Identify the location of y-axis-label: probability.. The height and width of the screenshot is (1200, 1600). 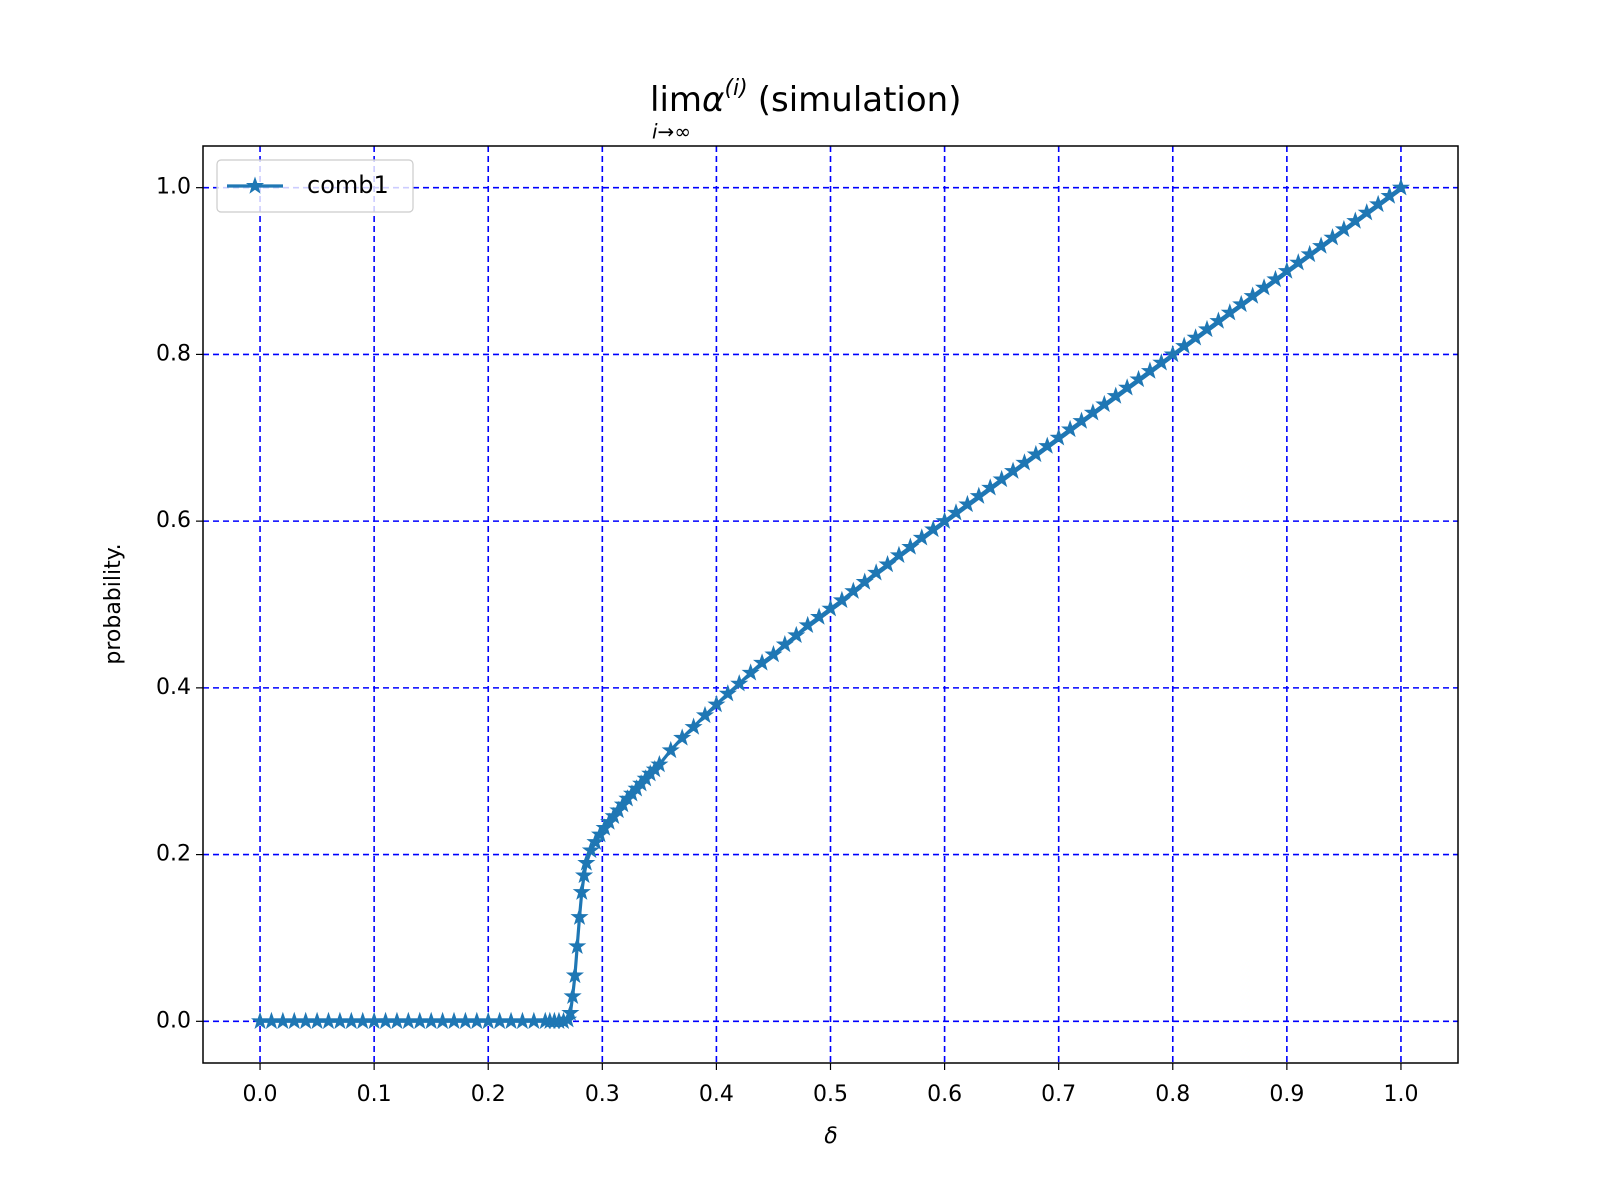
(113, 603).